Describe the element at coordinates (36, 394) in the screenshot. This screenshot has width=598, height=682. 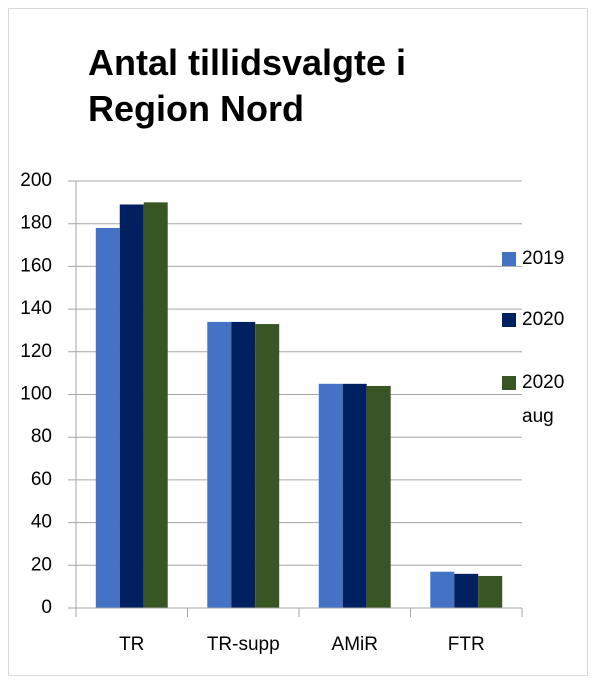
I see `y-tick-label: 100` at that location.